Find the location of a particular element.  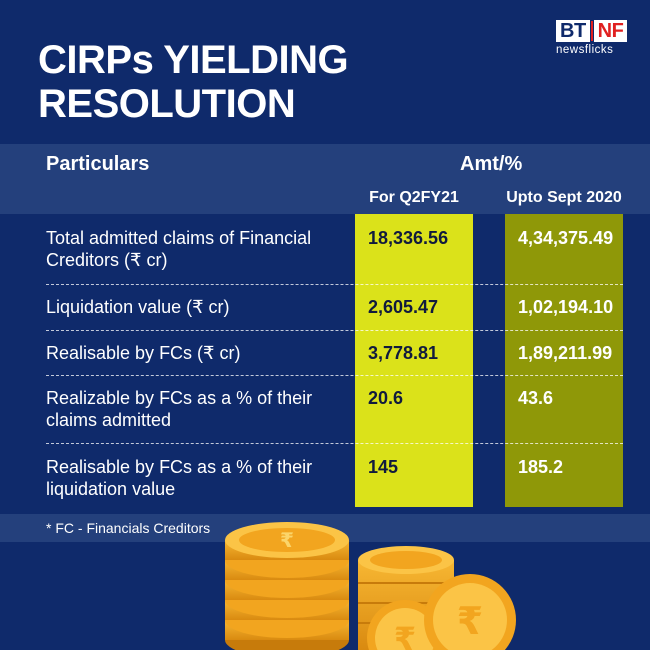

column-header-q2fy21: For Q2FY21 is located at coordinates (414, 197).